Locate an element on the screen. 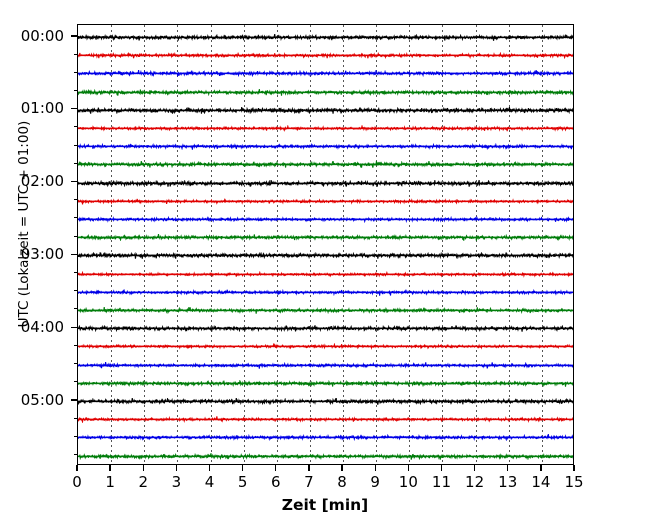 The width and height of the screenshot is (650, 520). y-axis-label: UTC (Lokalzeit = UTC + 01:00) is located at coordinates (24, 224).